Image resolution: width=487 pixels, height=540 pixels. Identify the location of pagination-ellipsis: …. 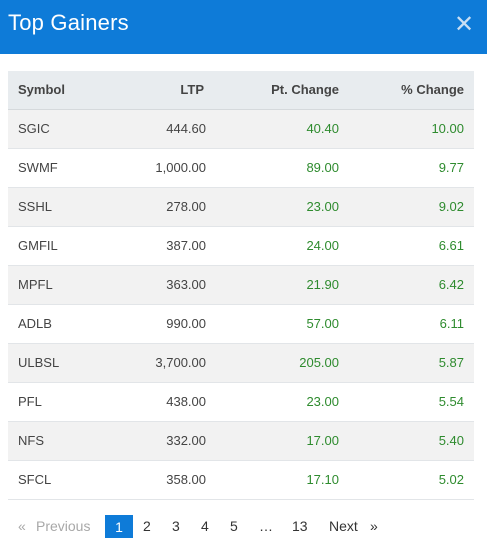
(266, 526).